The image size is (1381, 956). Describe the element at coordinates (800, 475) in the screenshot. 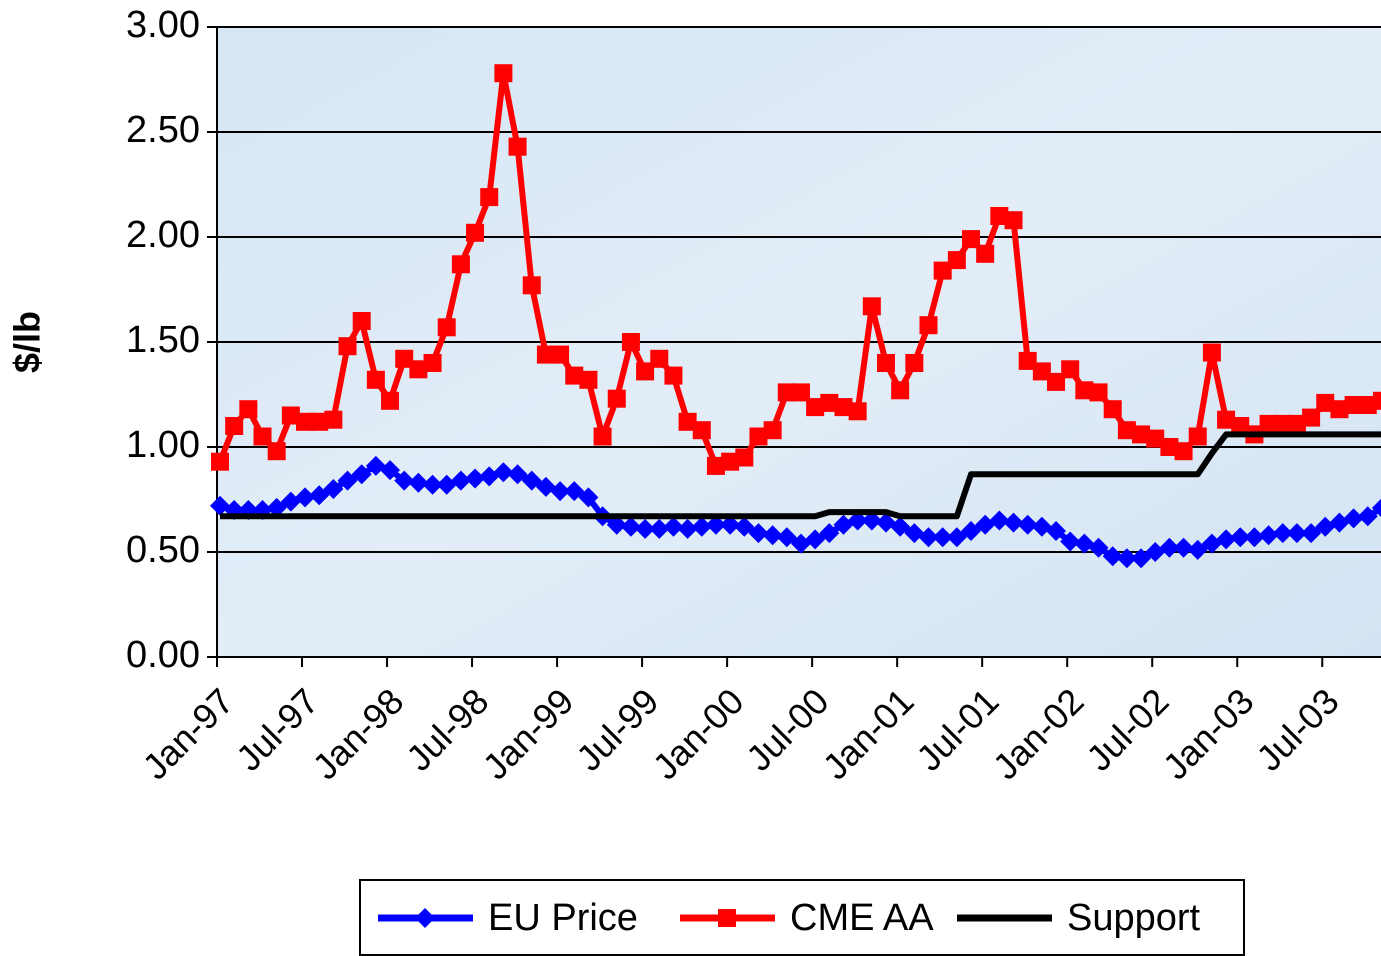

I see `series-line` at that location.